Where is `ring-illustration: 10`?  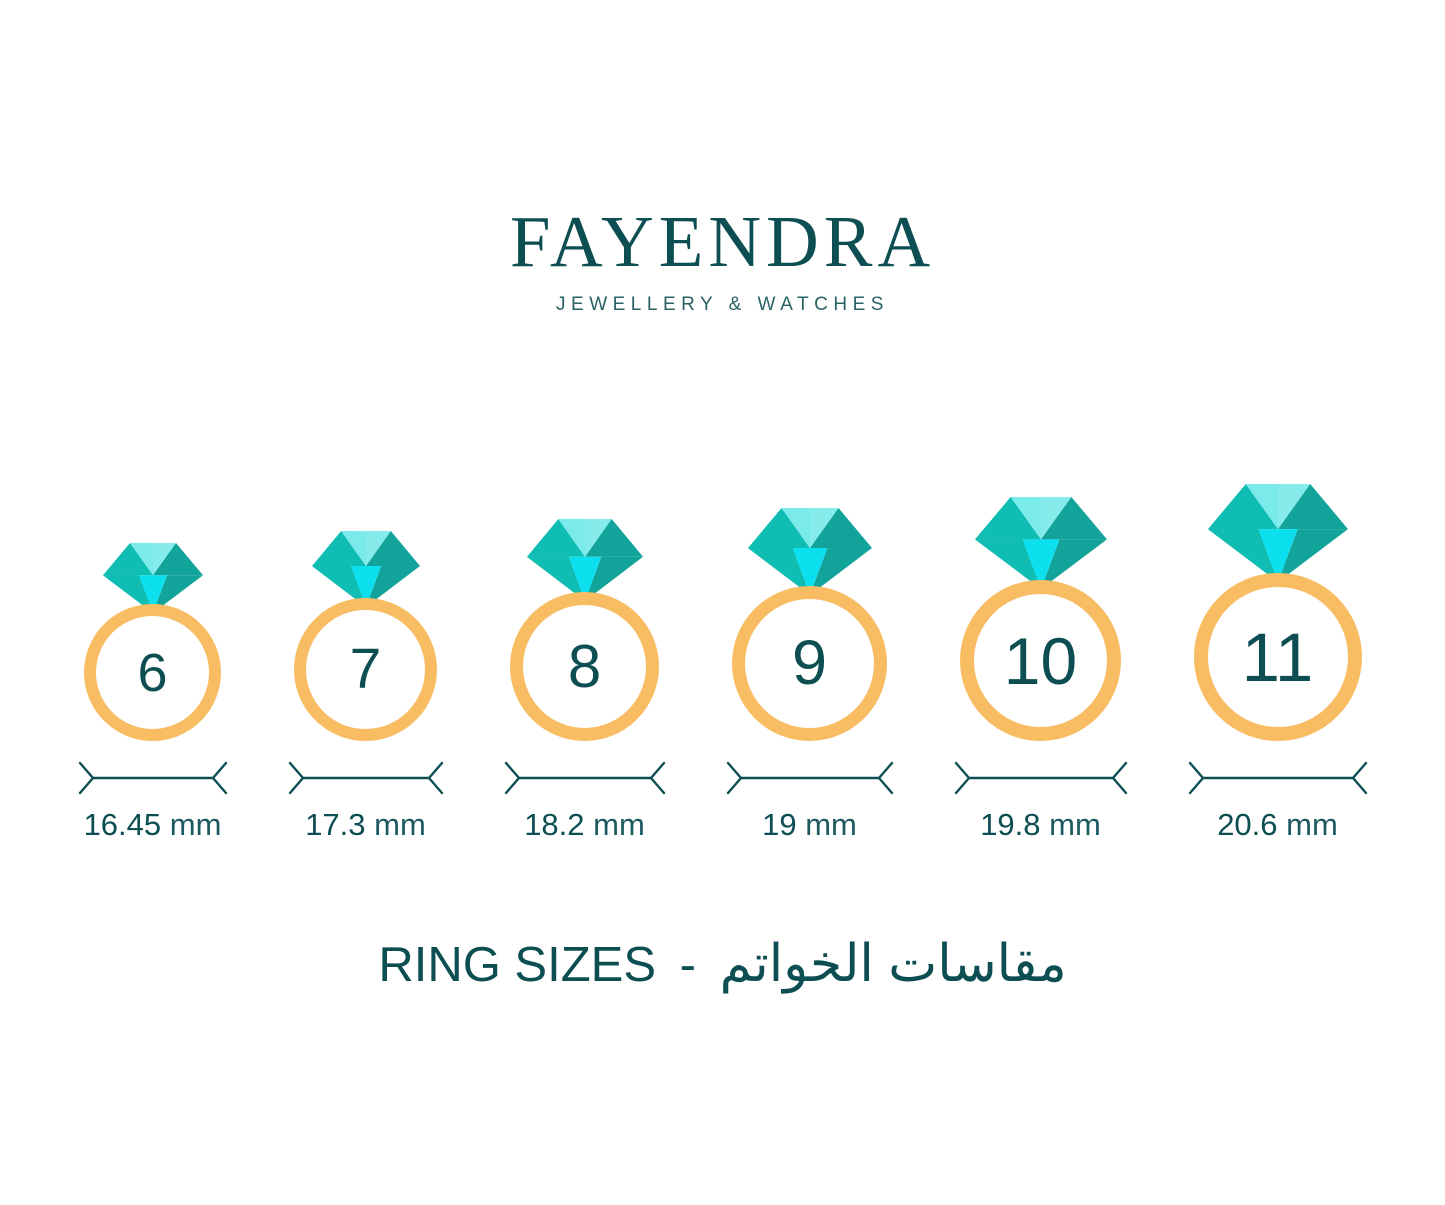
ring-illustration: 10 is located at coordinates (1040, 619).